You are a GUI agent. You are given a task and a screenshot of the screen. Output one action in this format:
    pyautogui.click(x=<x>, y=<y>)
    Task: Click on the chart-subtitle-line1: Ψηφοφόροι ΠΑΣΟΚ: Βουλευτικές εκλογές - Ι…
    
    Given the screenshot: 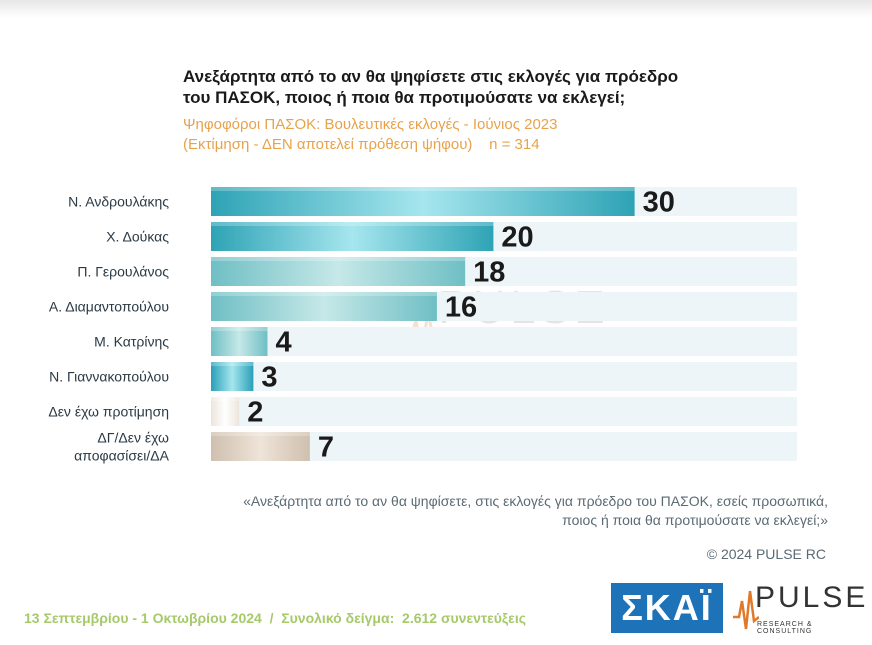 What is the action you would take?
    pyautogui.click(x=370, y=124)
    